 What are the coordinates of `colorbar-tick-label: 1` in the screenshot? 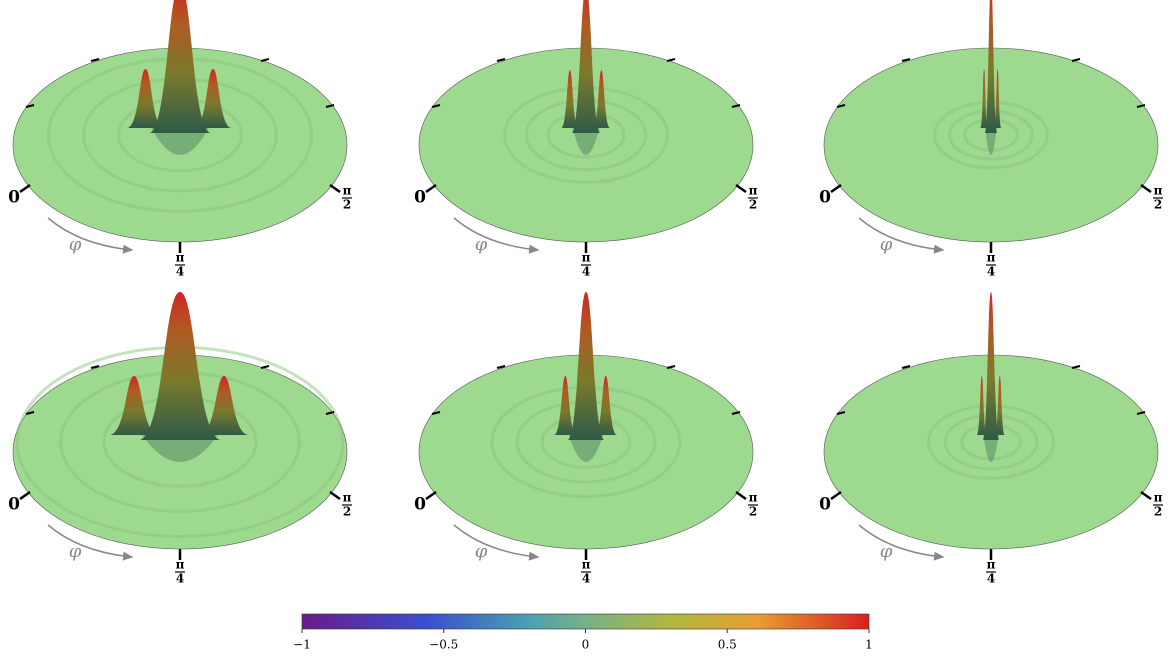 It's located at (869, 645).